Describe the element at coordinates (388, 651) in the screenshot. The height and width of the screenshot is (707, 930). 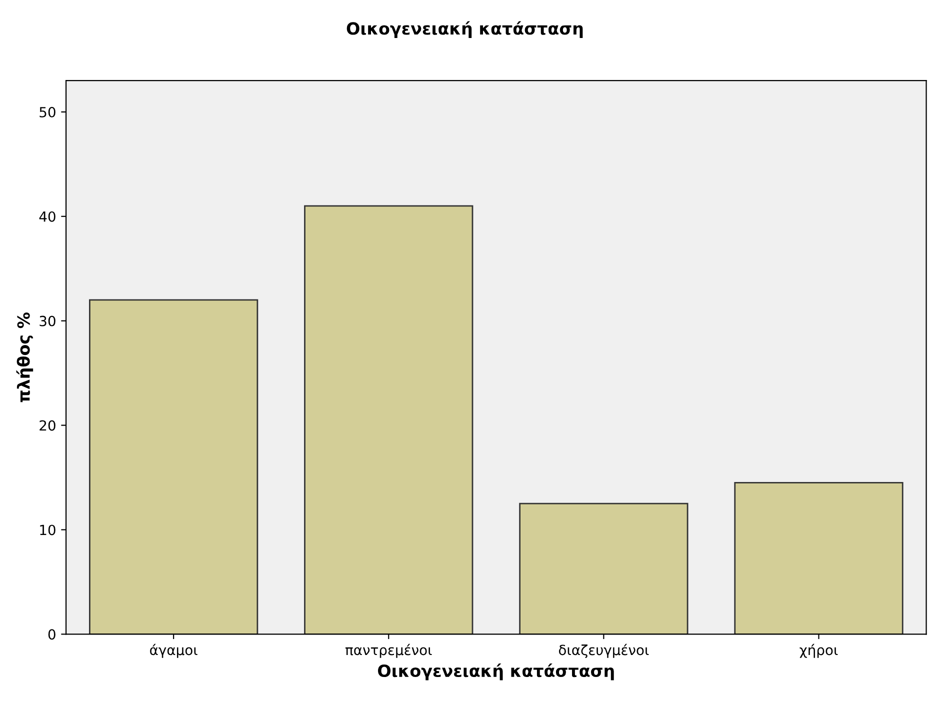
I see `x-tick-label: παντρεμένοι` at that location.